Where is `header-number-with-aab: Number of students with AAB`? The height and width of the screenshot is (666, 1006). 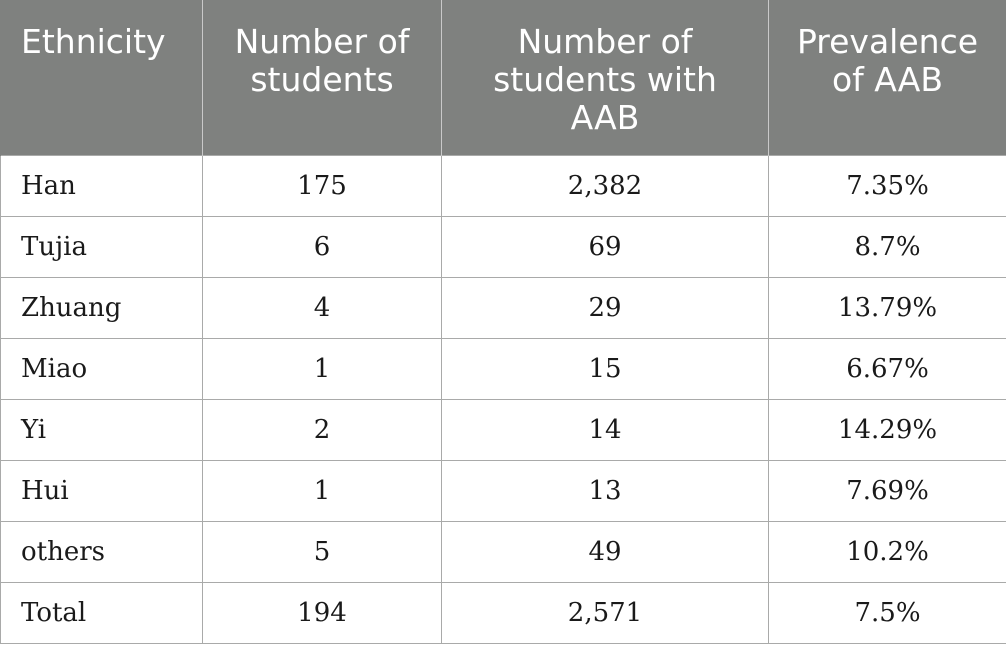
header-number-with-aab: Number of students with AAB is located at coordinates (605, 78).